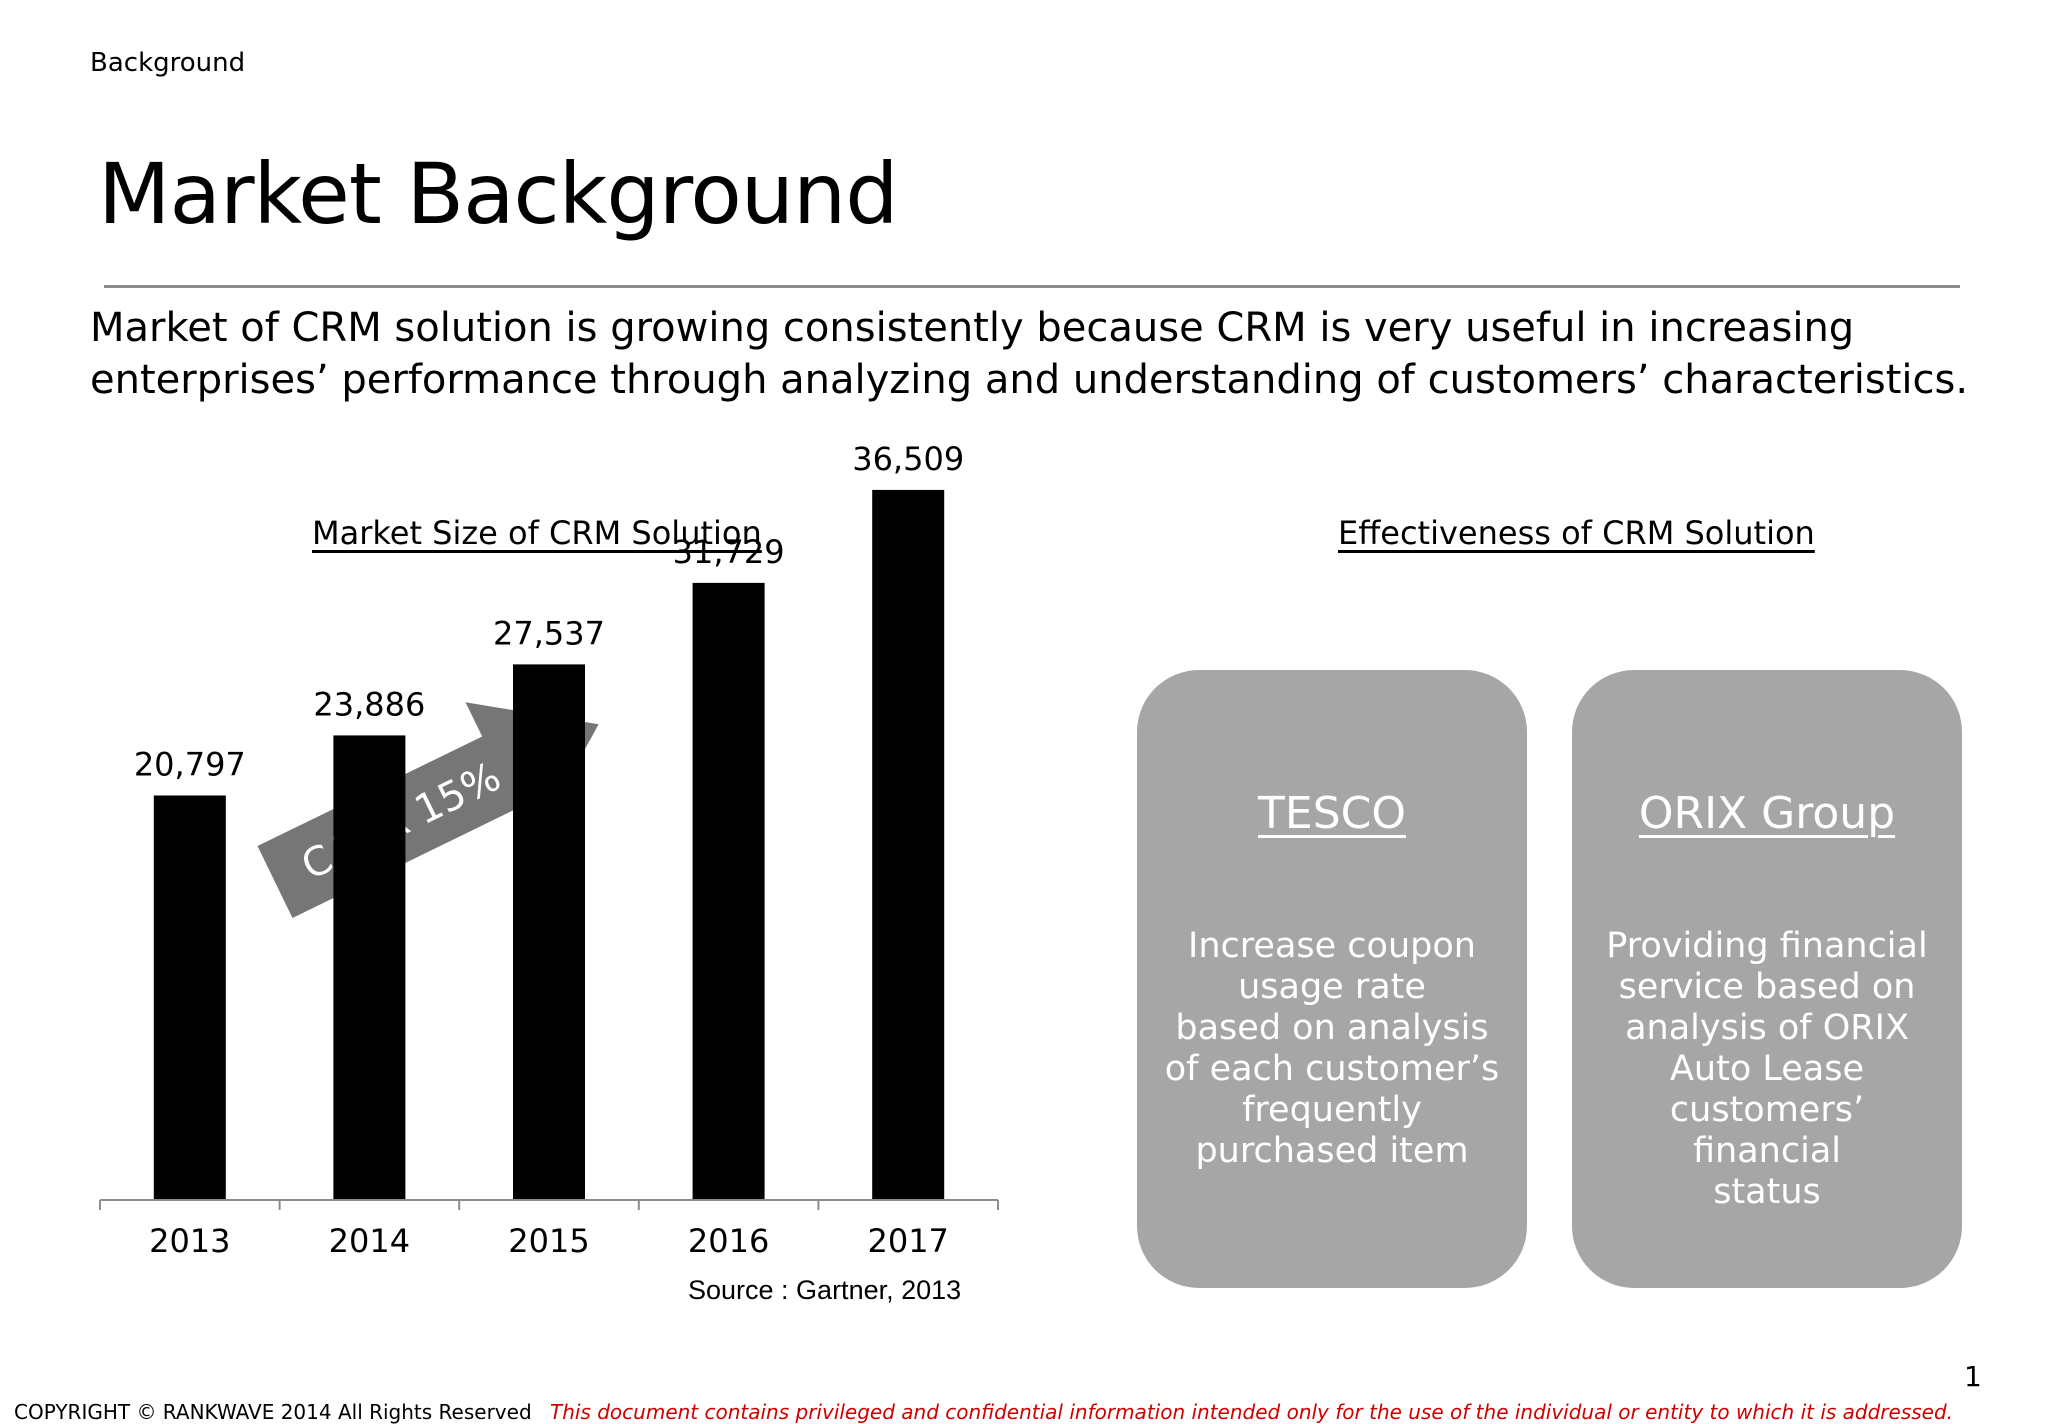  I want to click on bar-value-label: 23,886, so click(369, 704).